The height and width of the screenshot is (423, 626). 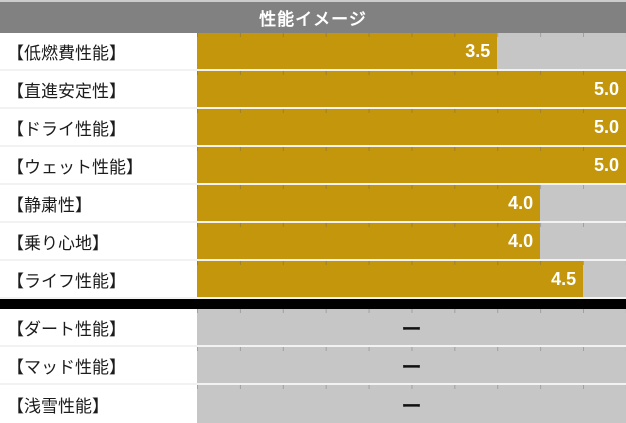 I want to click on perf-row-ride-comfort: 【乗り心地】 4.0, so click(x=313, y=242).